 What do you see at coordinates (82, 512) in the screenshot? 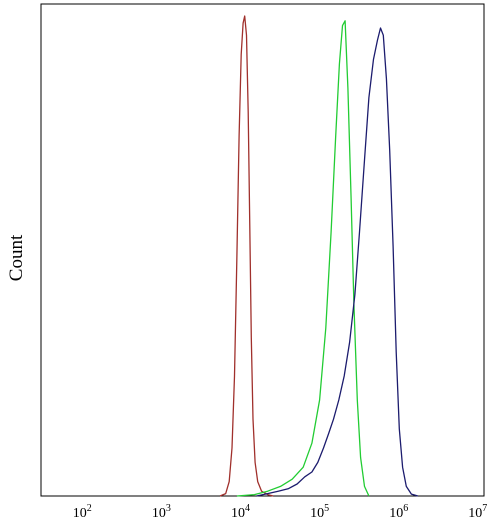
I see `x-tick-label-1: 10²` at bounding box center [82, 512].